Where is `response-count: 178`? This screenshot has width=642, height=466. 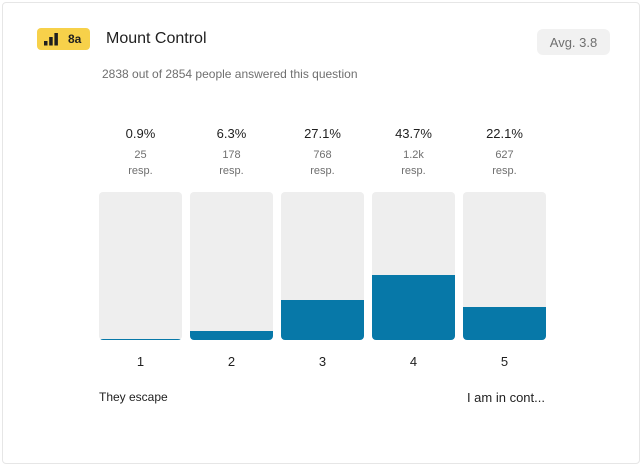 response-count: 178 is located at coordinates (231, 155).